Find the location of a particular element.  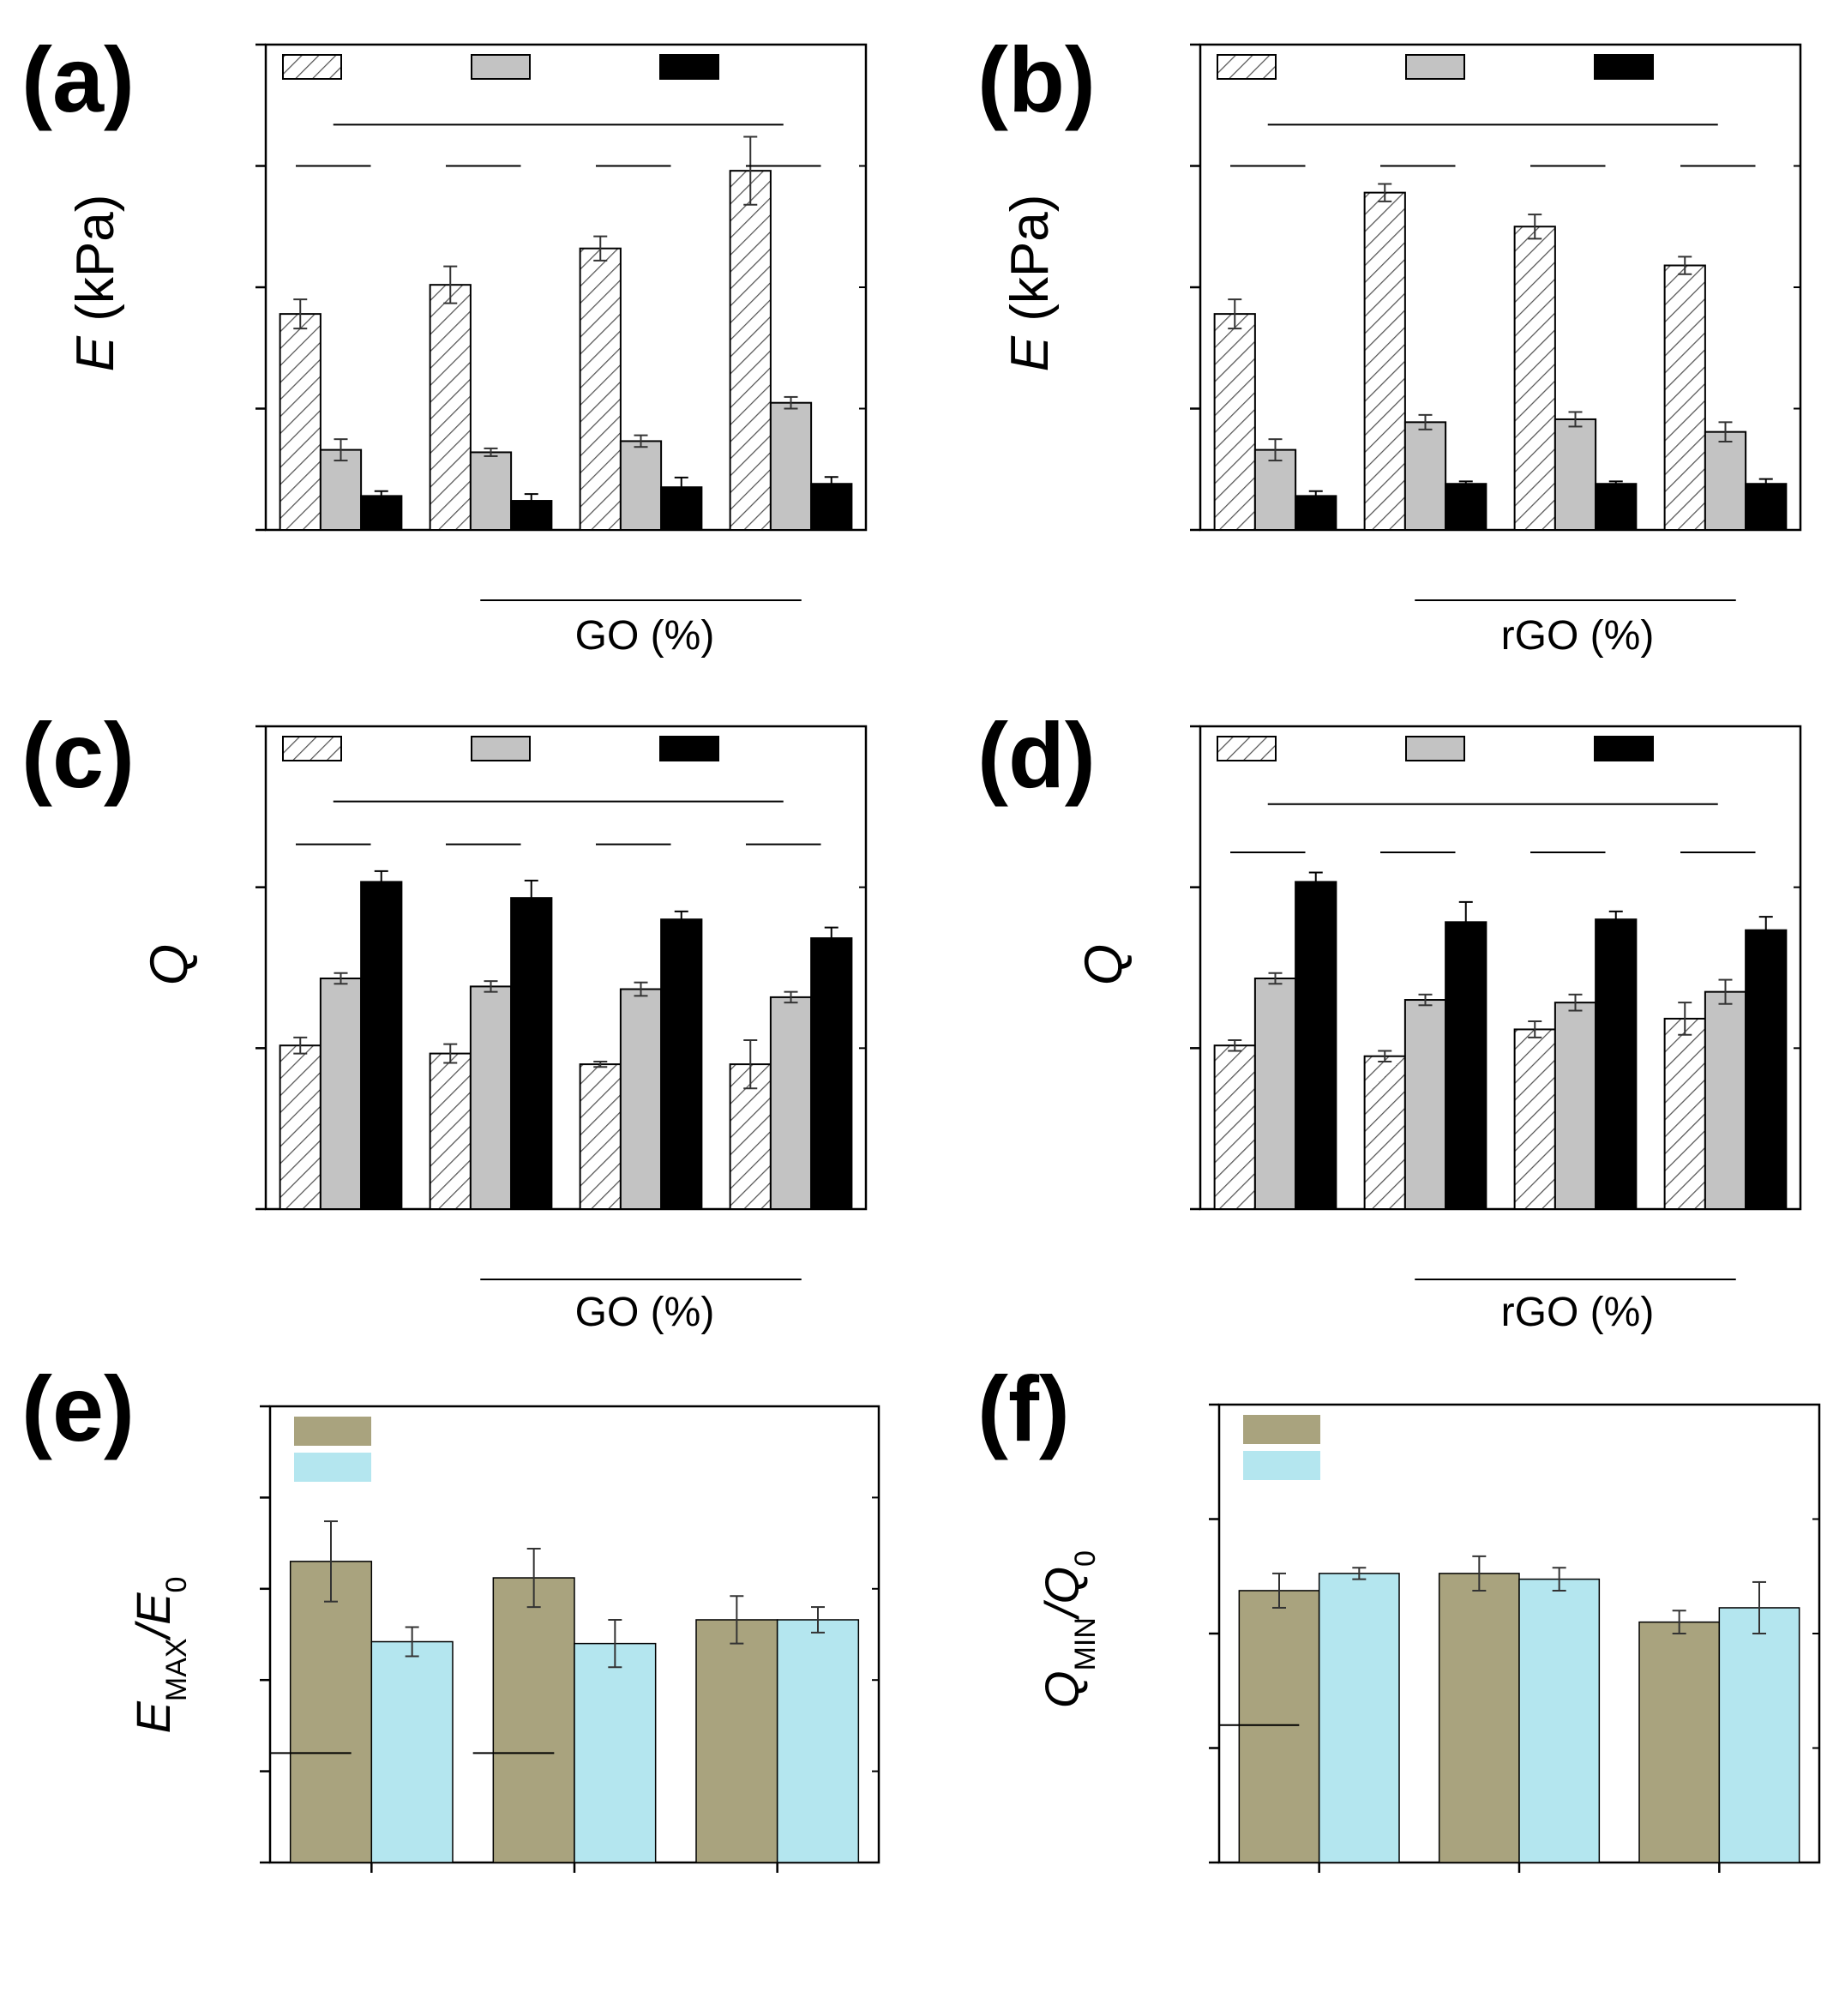

panel-c-legend-swatch-pegda6k is located at coordinates (501, 748).